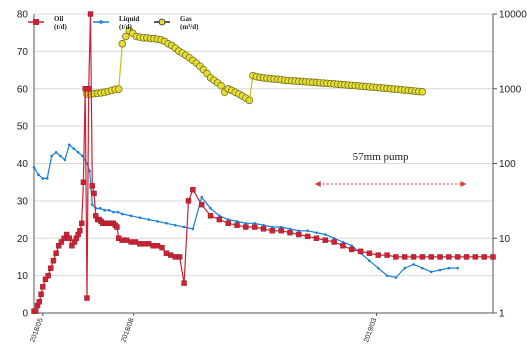 This screenshot has height=356, width=527. Describe the element at coordinates (186, 19) in the screenshot. I see `legend-label: Gas` at that location.